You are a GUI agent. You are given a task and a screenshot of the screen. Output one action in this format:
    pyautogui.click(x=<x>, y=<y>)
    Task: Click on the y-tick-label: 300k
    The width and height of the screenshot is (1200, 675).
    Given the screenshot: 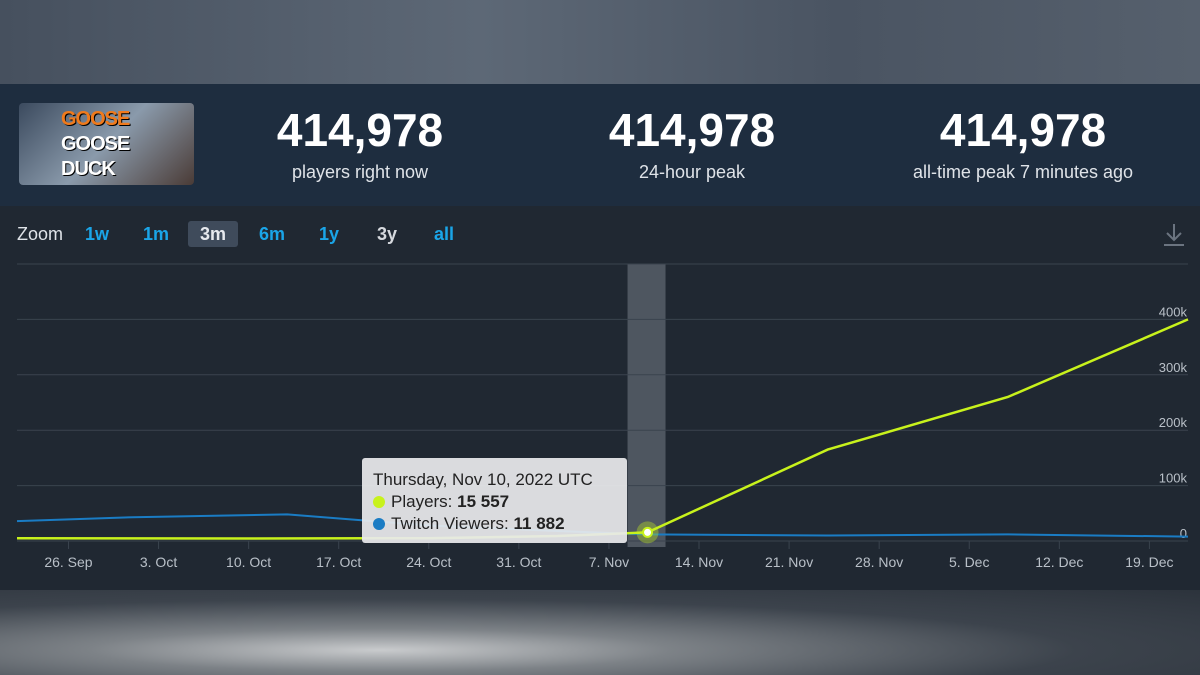 What is the action you would take?
    pyautogui.click(x=1173, y=367)
    